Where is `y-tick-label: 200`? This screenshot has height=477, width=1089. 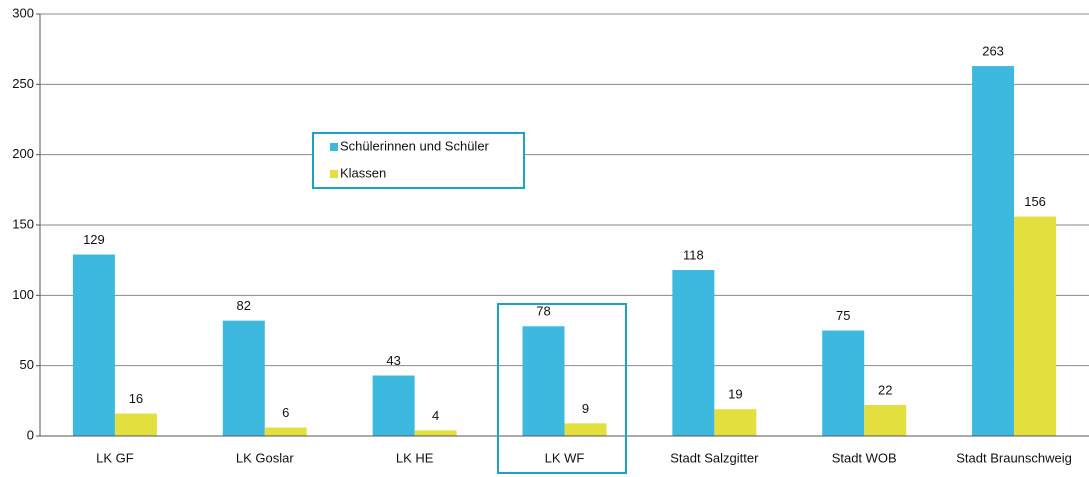
y-tick-label: 200 is located at coordinates (23, 153).